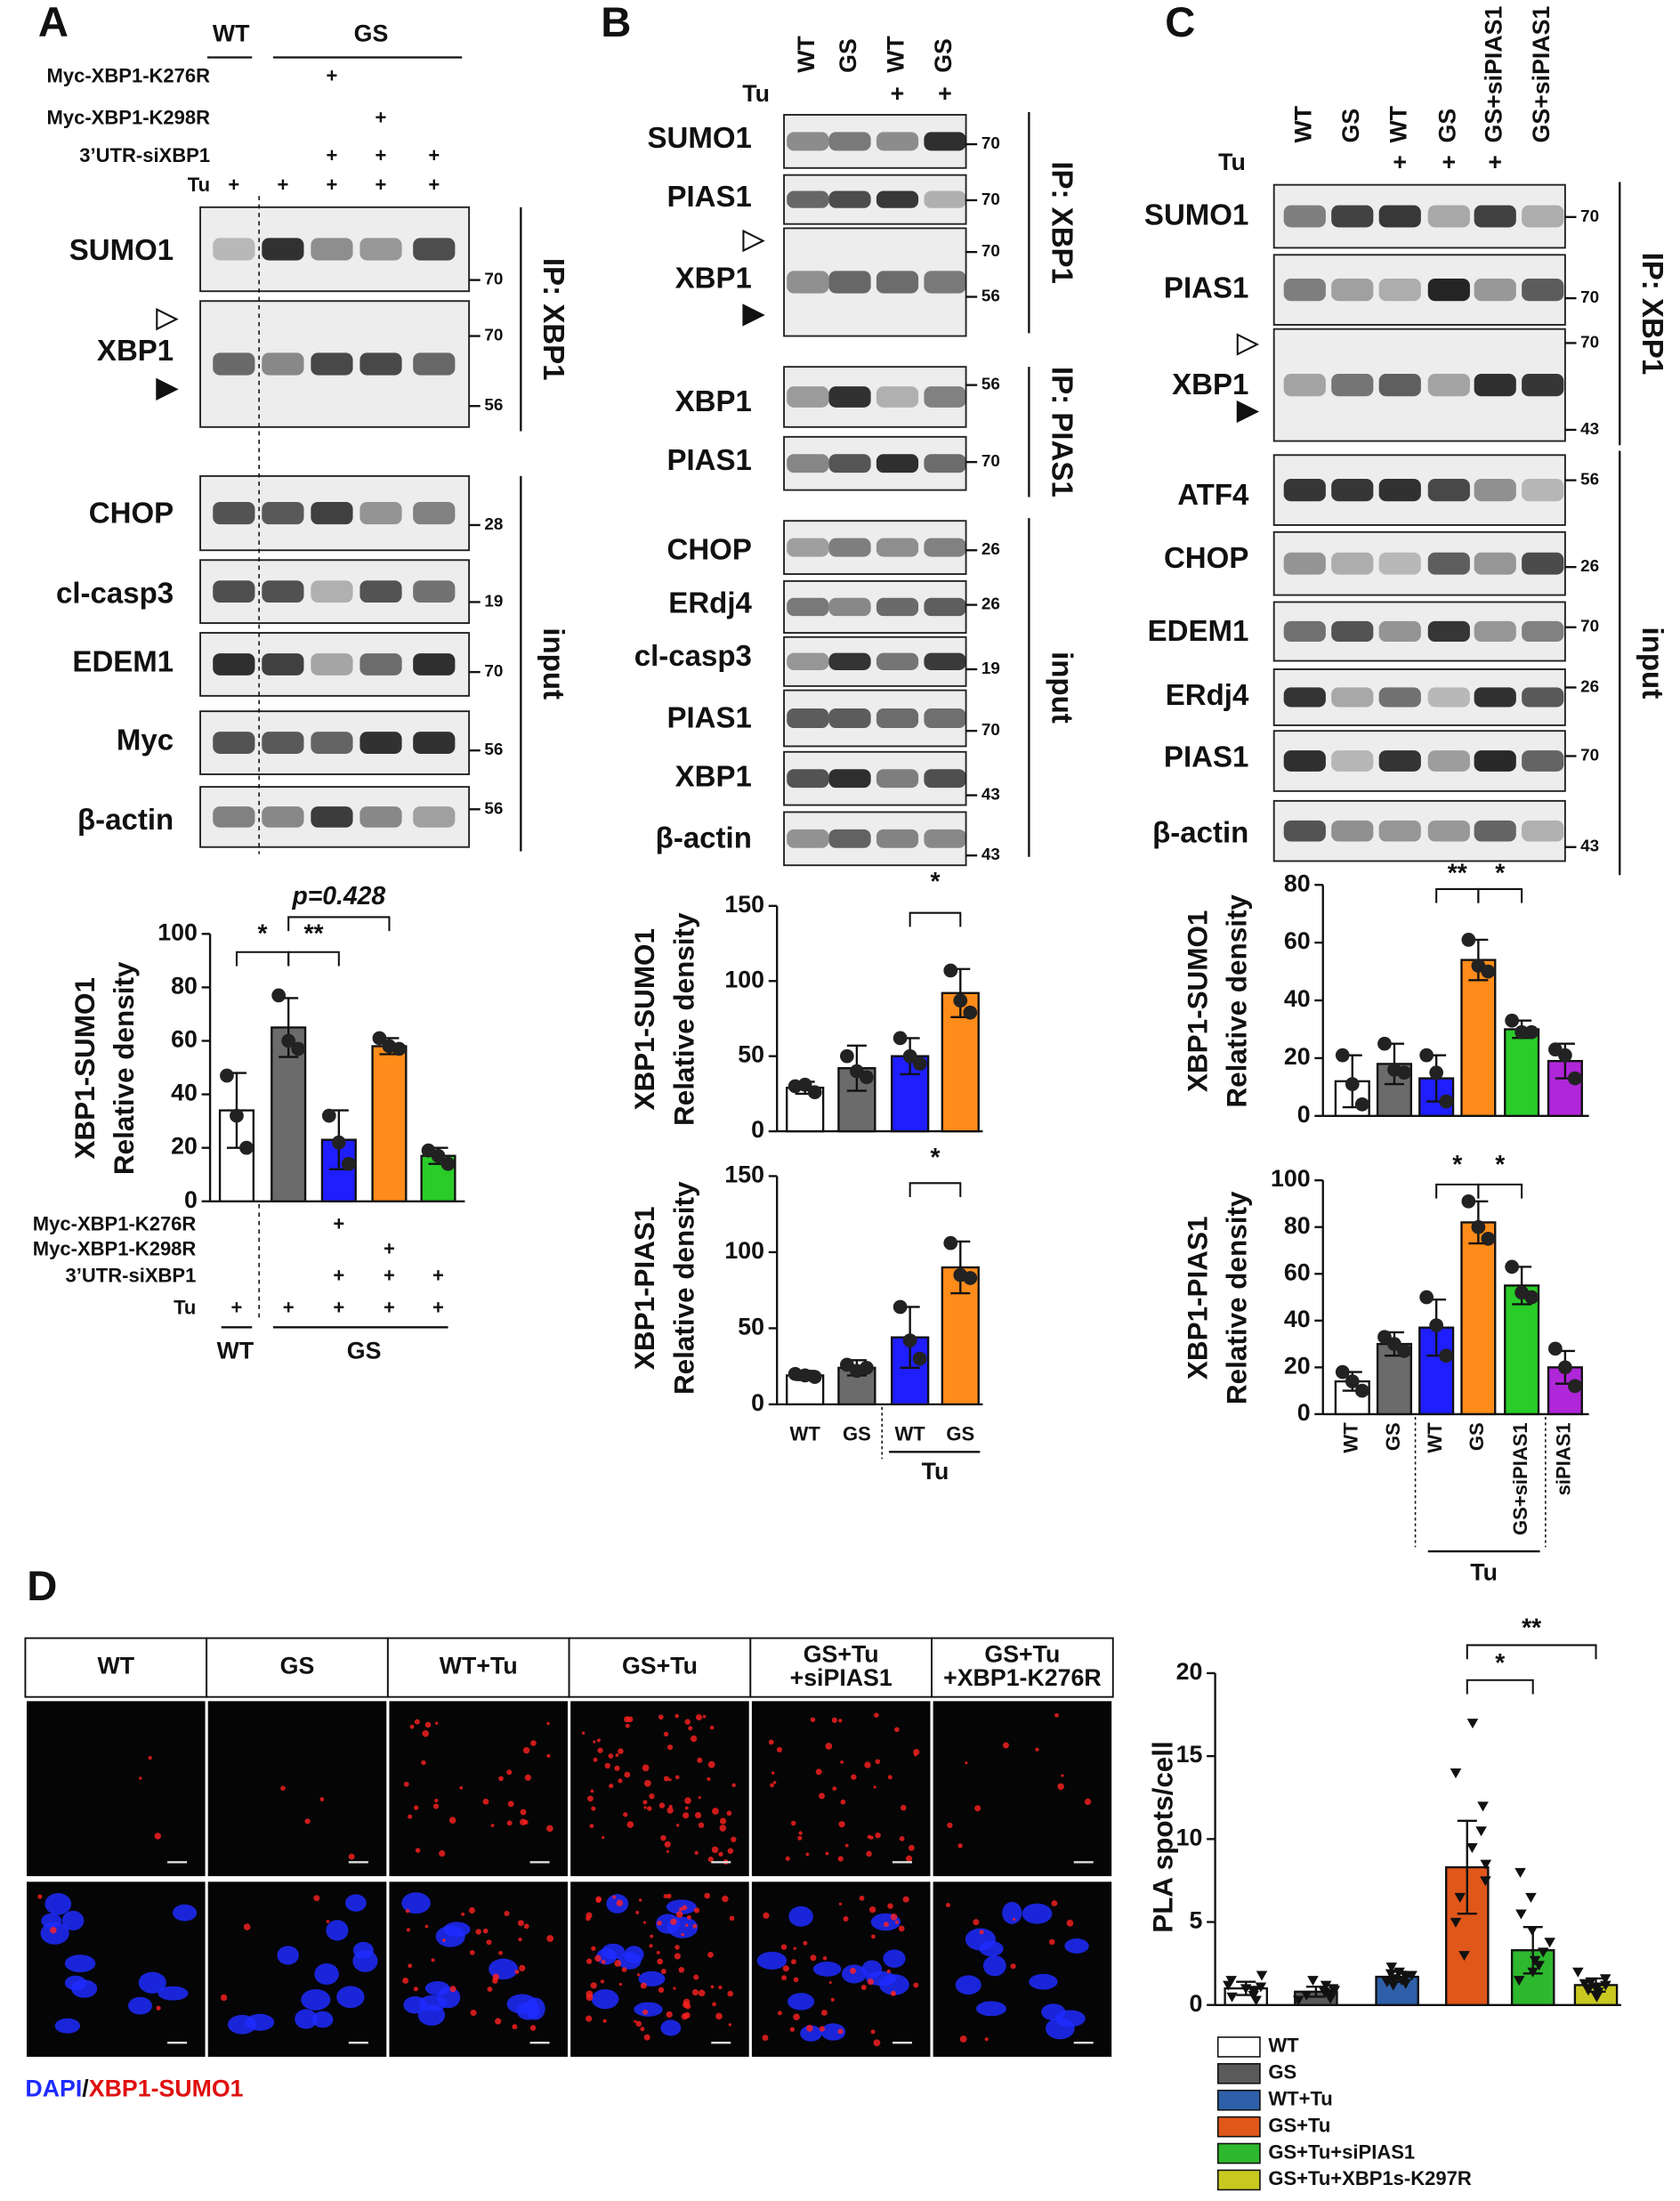 The height and width of the screenshot is (2201, 1680). What do you see at coordinates (1500, 1164) in the screenshot?
I see `significance-label: *` at bounding box center [1500, 1164].